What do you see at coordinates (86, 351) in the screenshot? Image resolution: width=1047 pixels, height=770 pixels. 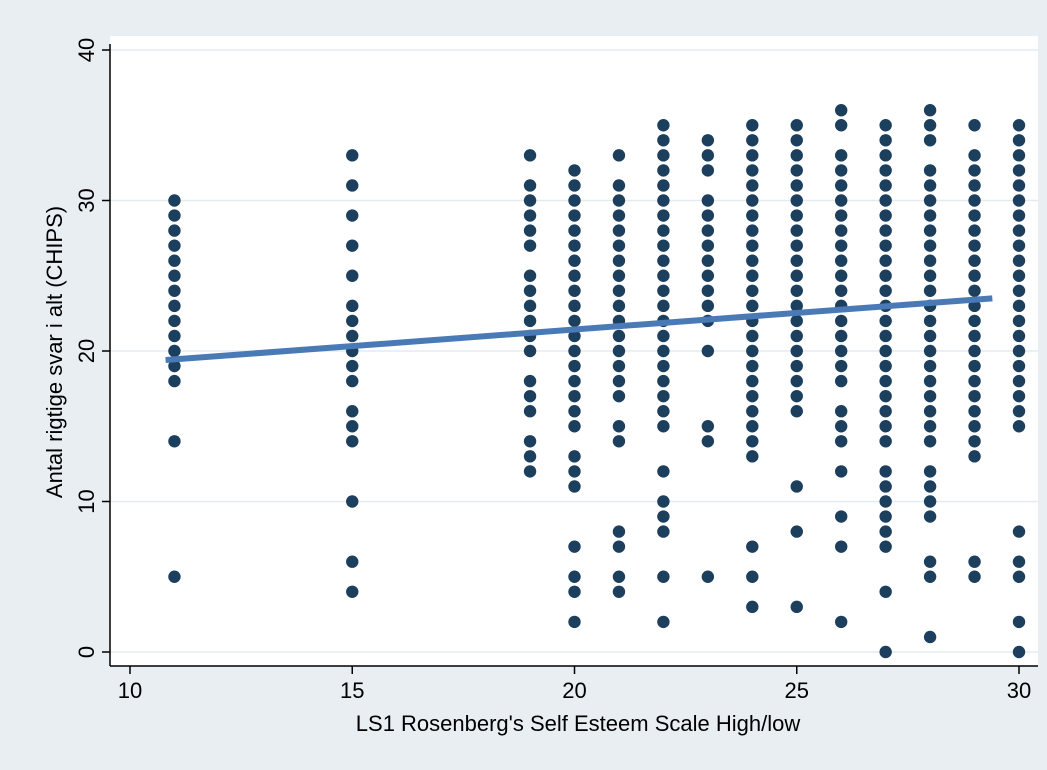 I see `y-tick-label-20: 20` at bounding box center [86, 351].